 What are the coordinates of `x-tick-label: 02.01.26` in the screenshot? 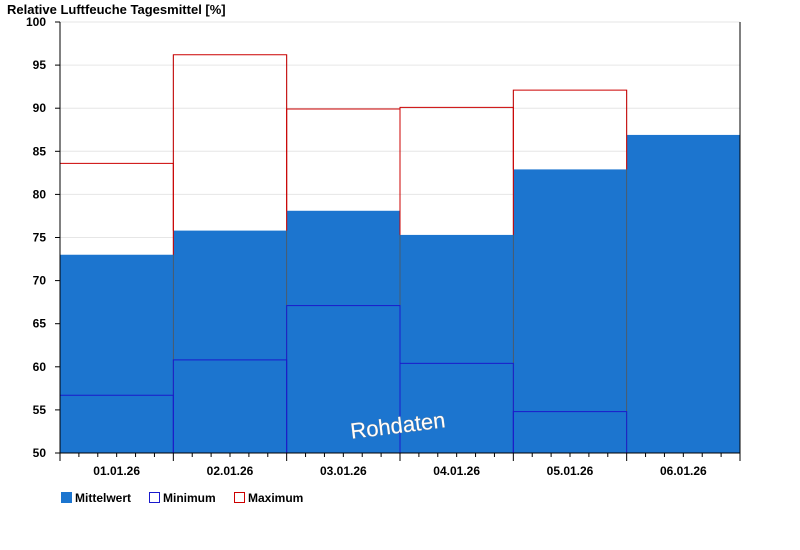 It's located at (230, 471).